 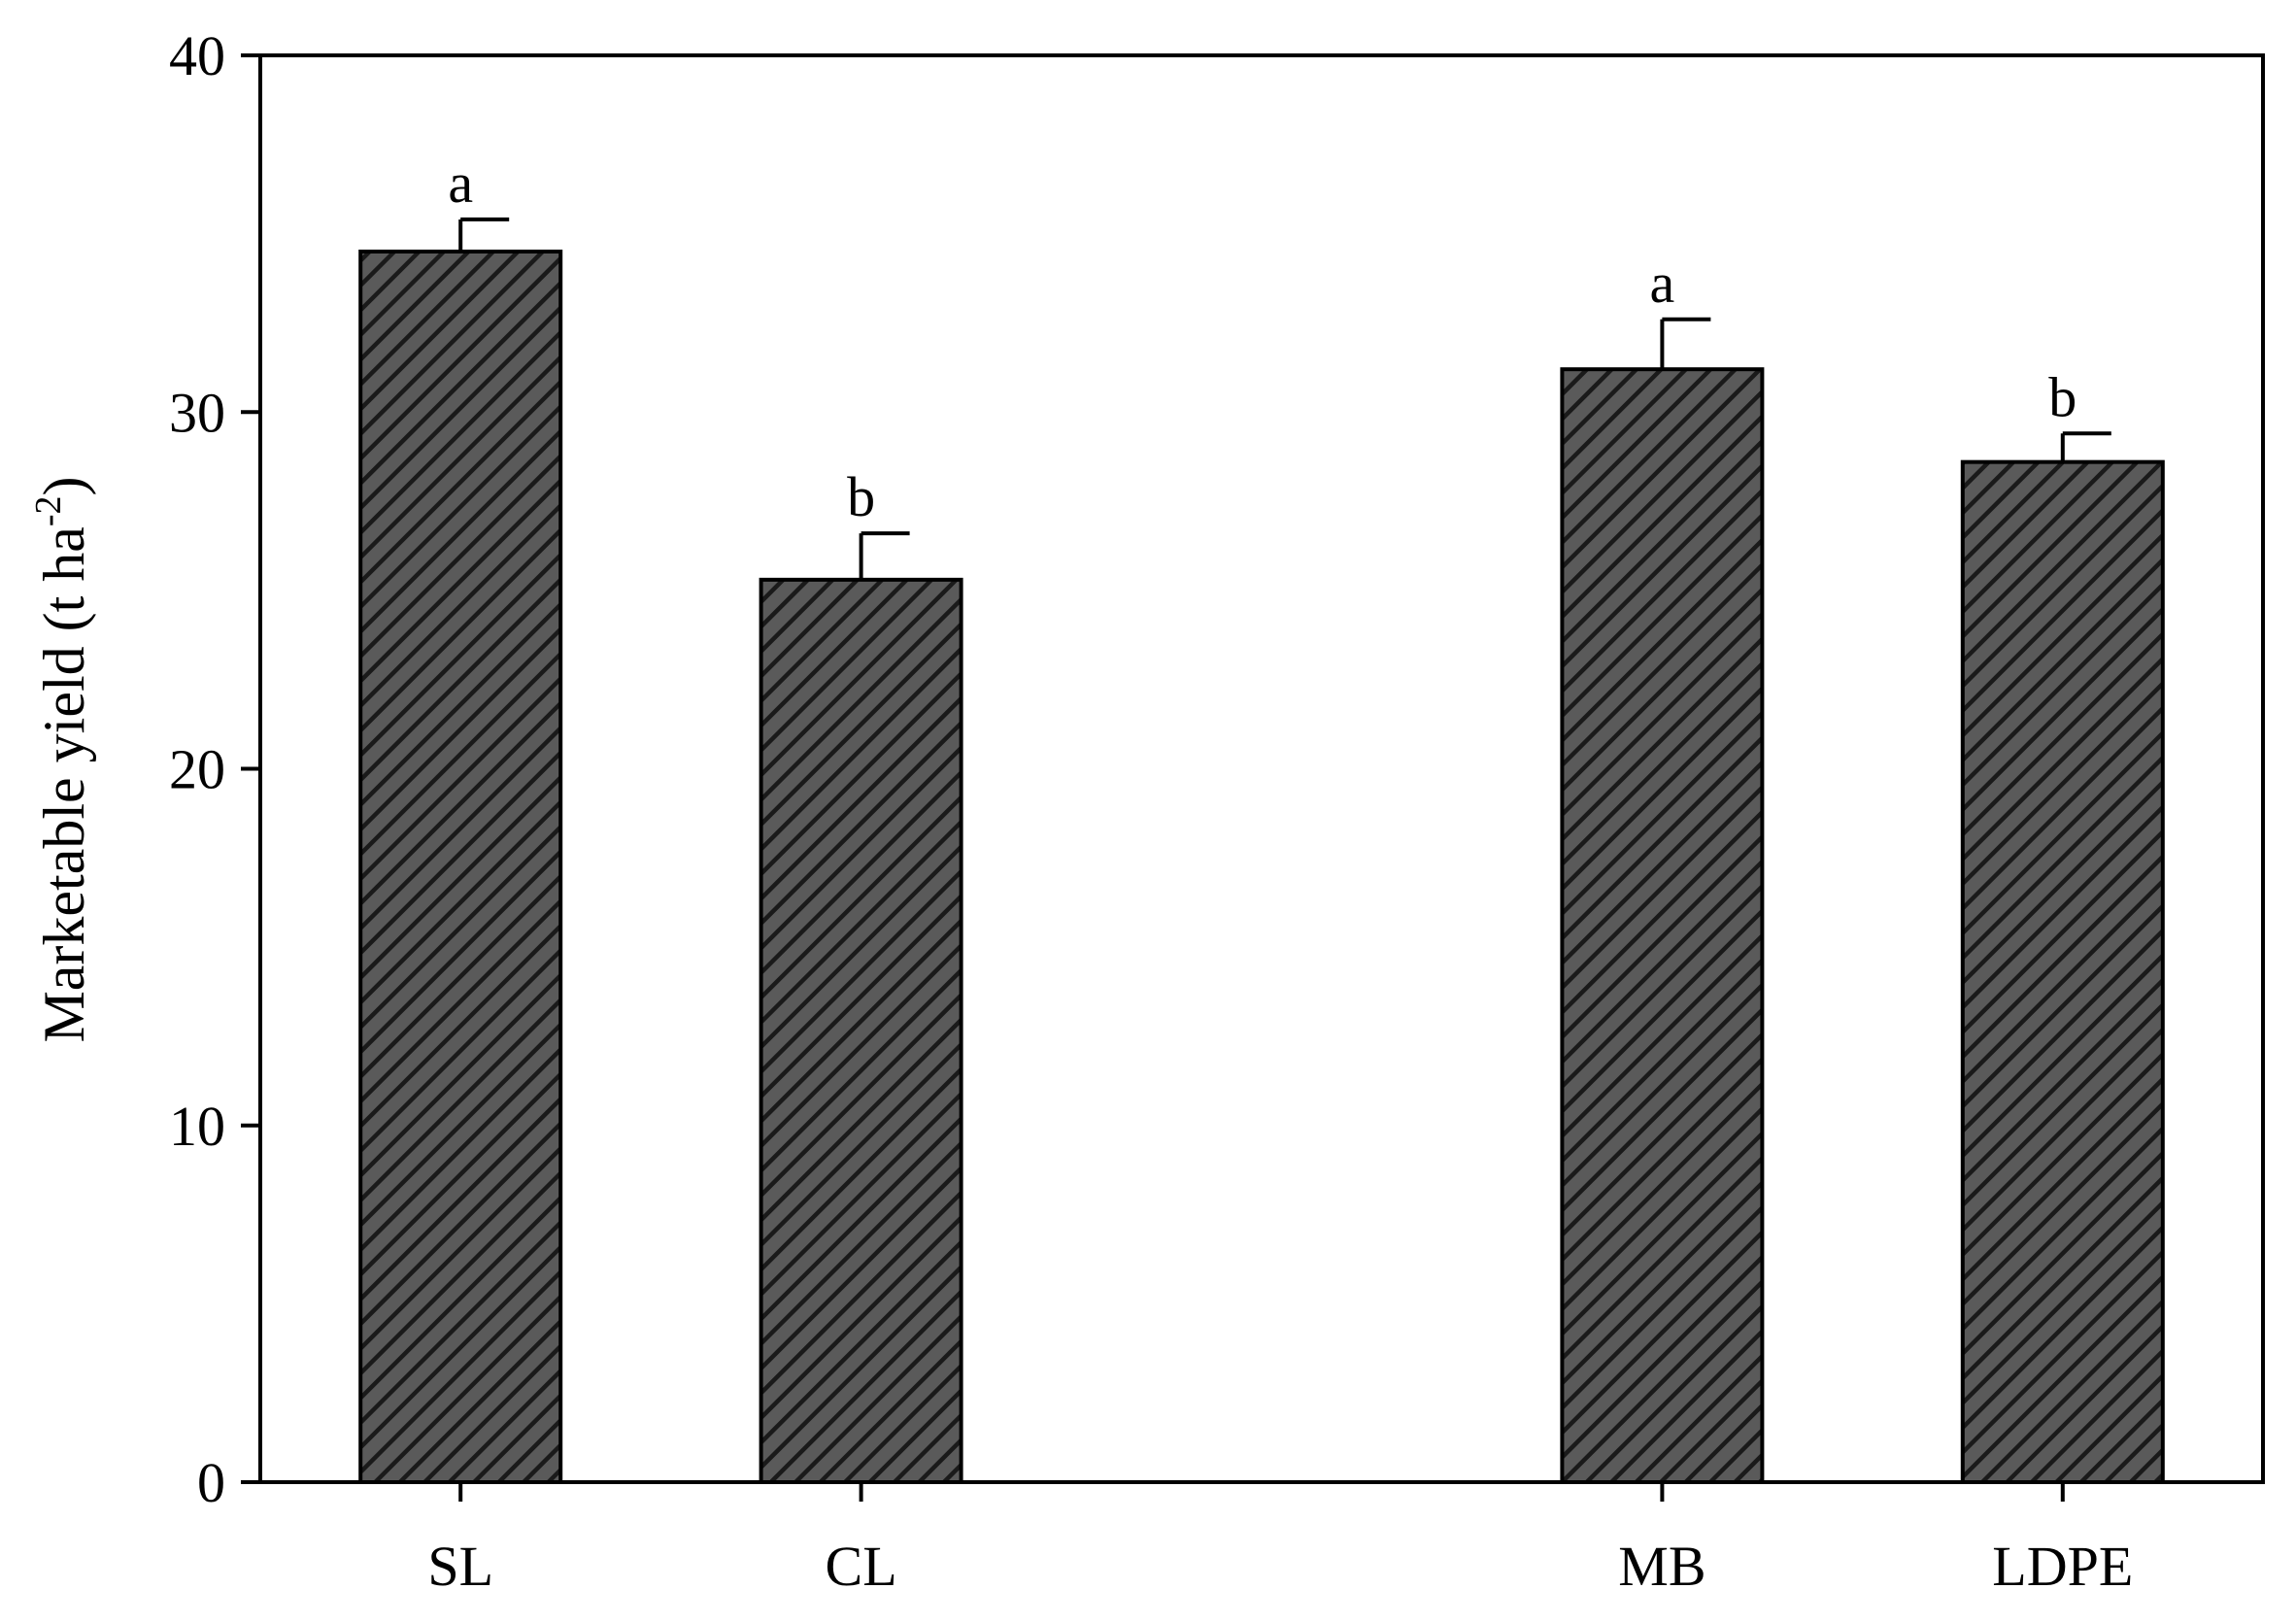 I want to click on y-axis-title-main: Marketable yield (t ha, so click(x=64, y=784).